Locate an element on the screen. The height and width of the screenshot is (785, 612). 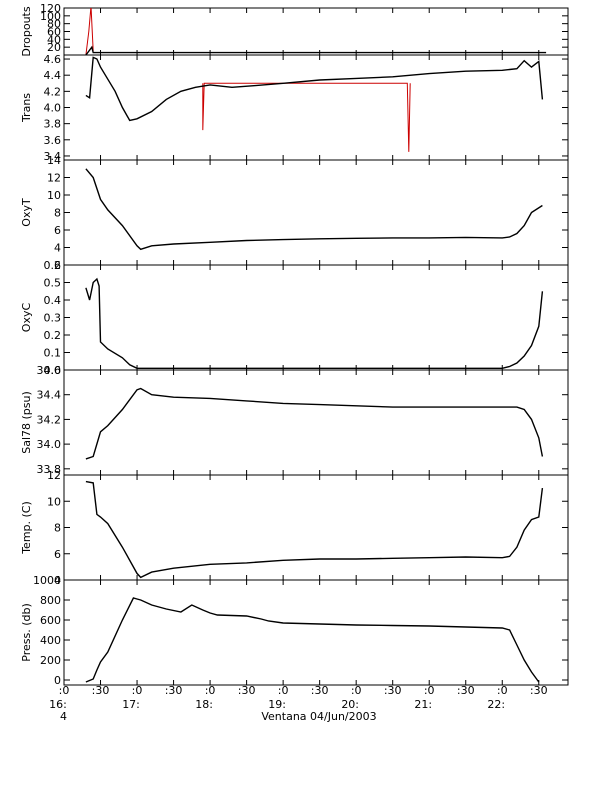
y-axis-title: OxyC is located at coordinates (26, 318).